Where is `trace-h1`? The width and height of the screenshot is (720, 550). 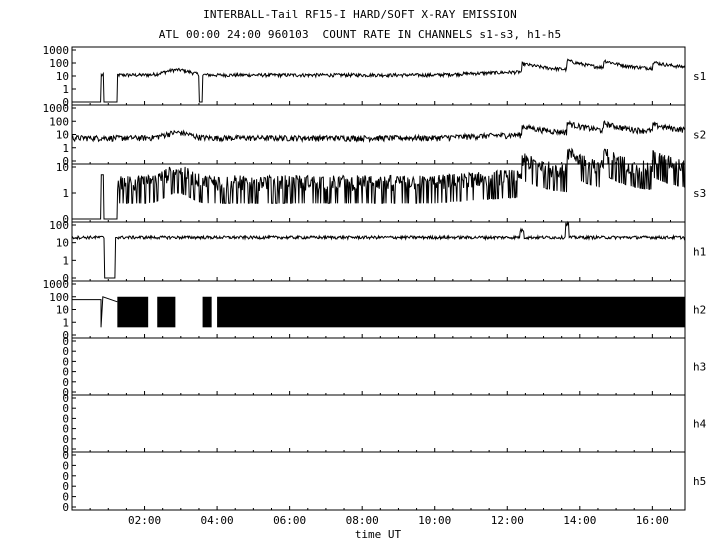
trace-h1 is located at coordinates (378, 249).